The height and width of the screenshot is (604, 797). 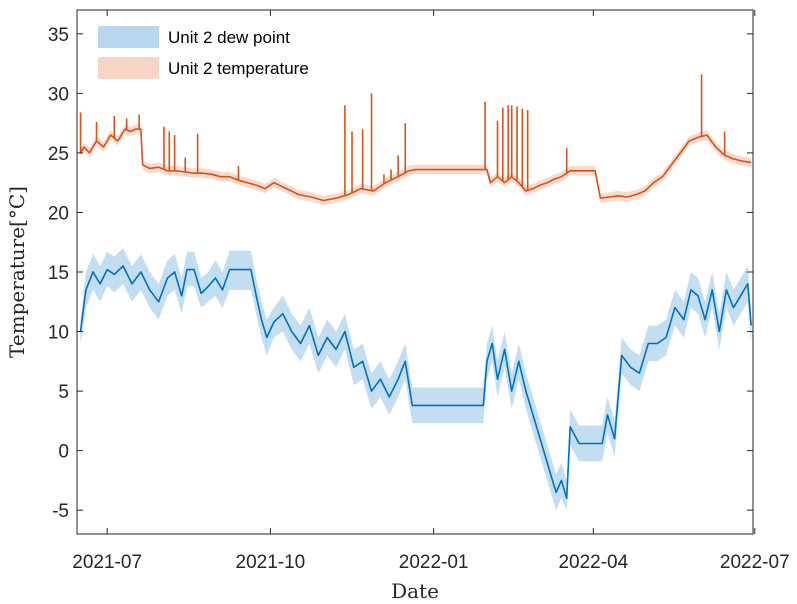 What do you see at coordinates (238, 68) in the screenshot?
I see `legend-label: Unit 2 temperature` at bounding box center [238, 68].